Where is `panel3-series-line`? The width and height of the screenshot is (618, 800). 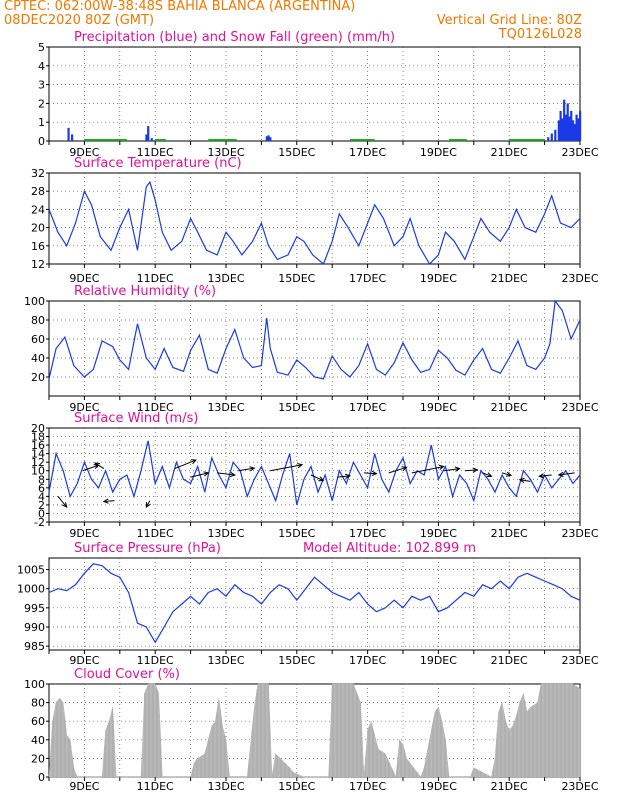
panel3-series-line is located at coordinates (314, 339).